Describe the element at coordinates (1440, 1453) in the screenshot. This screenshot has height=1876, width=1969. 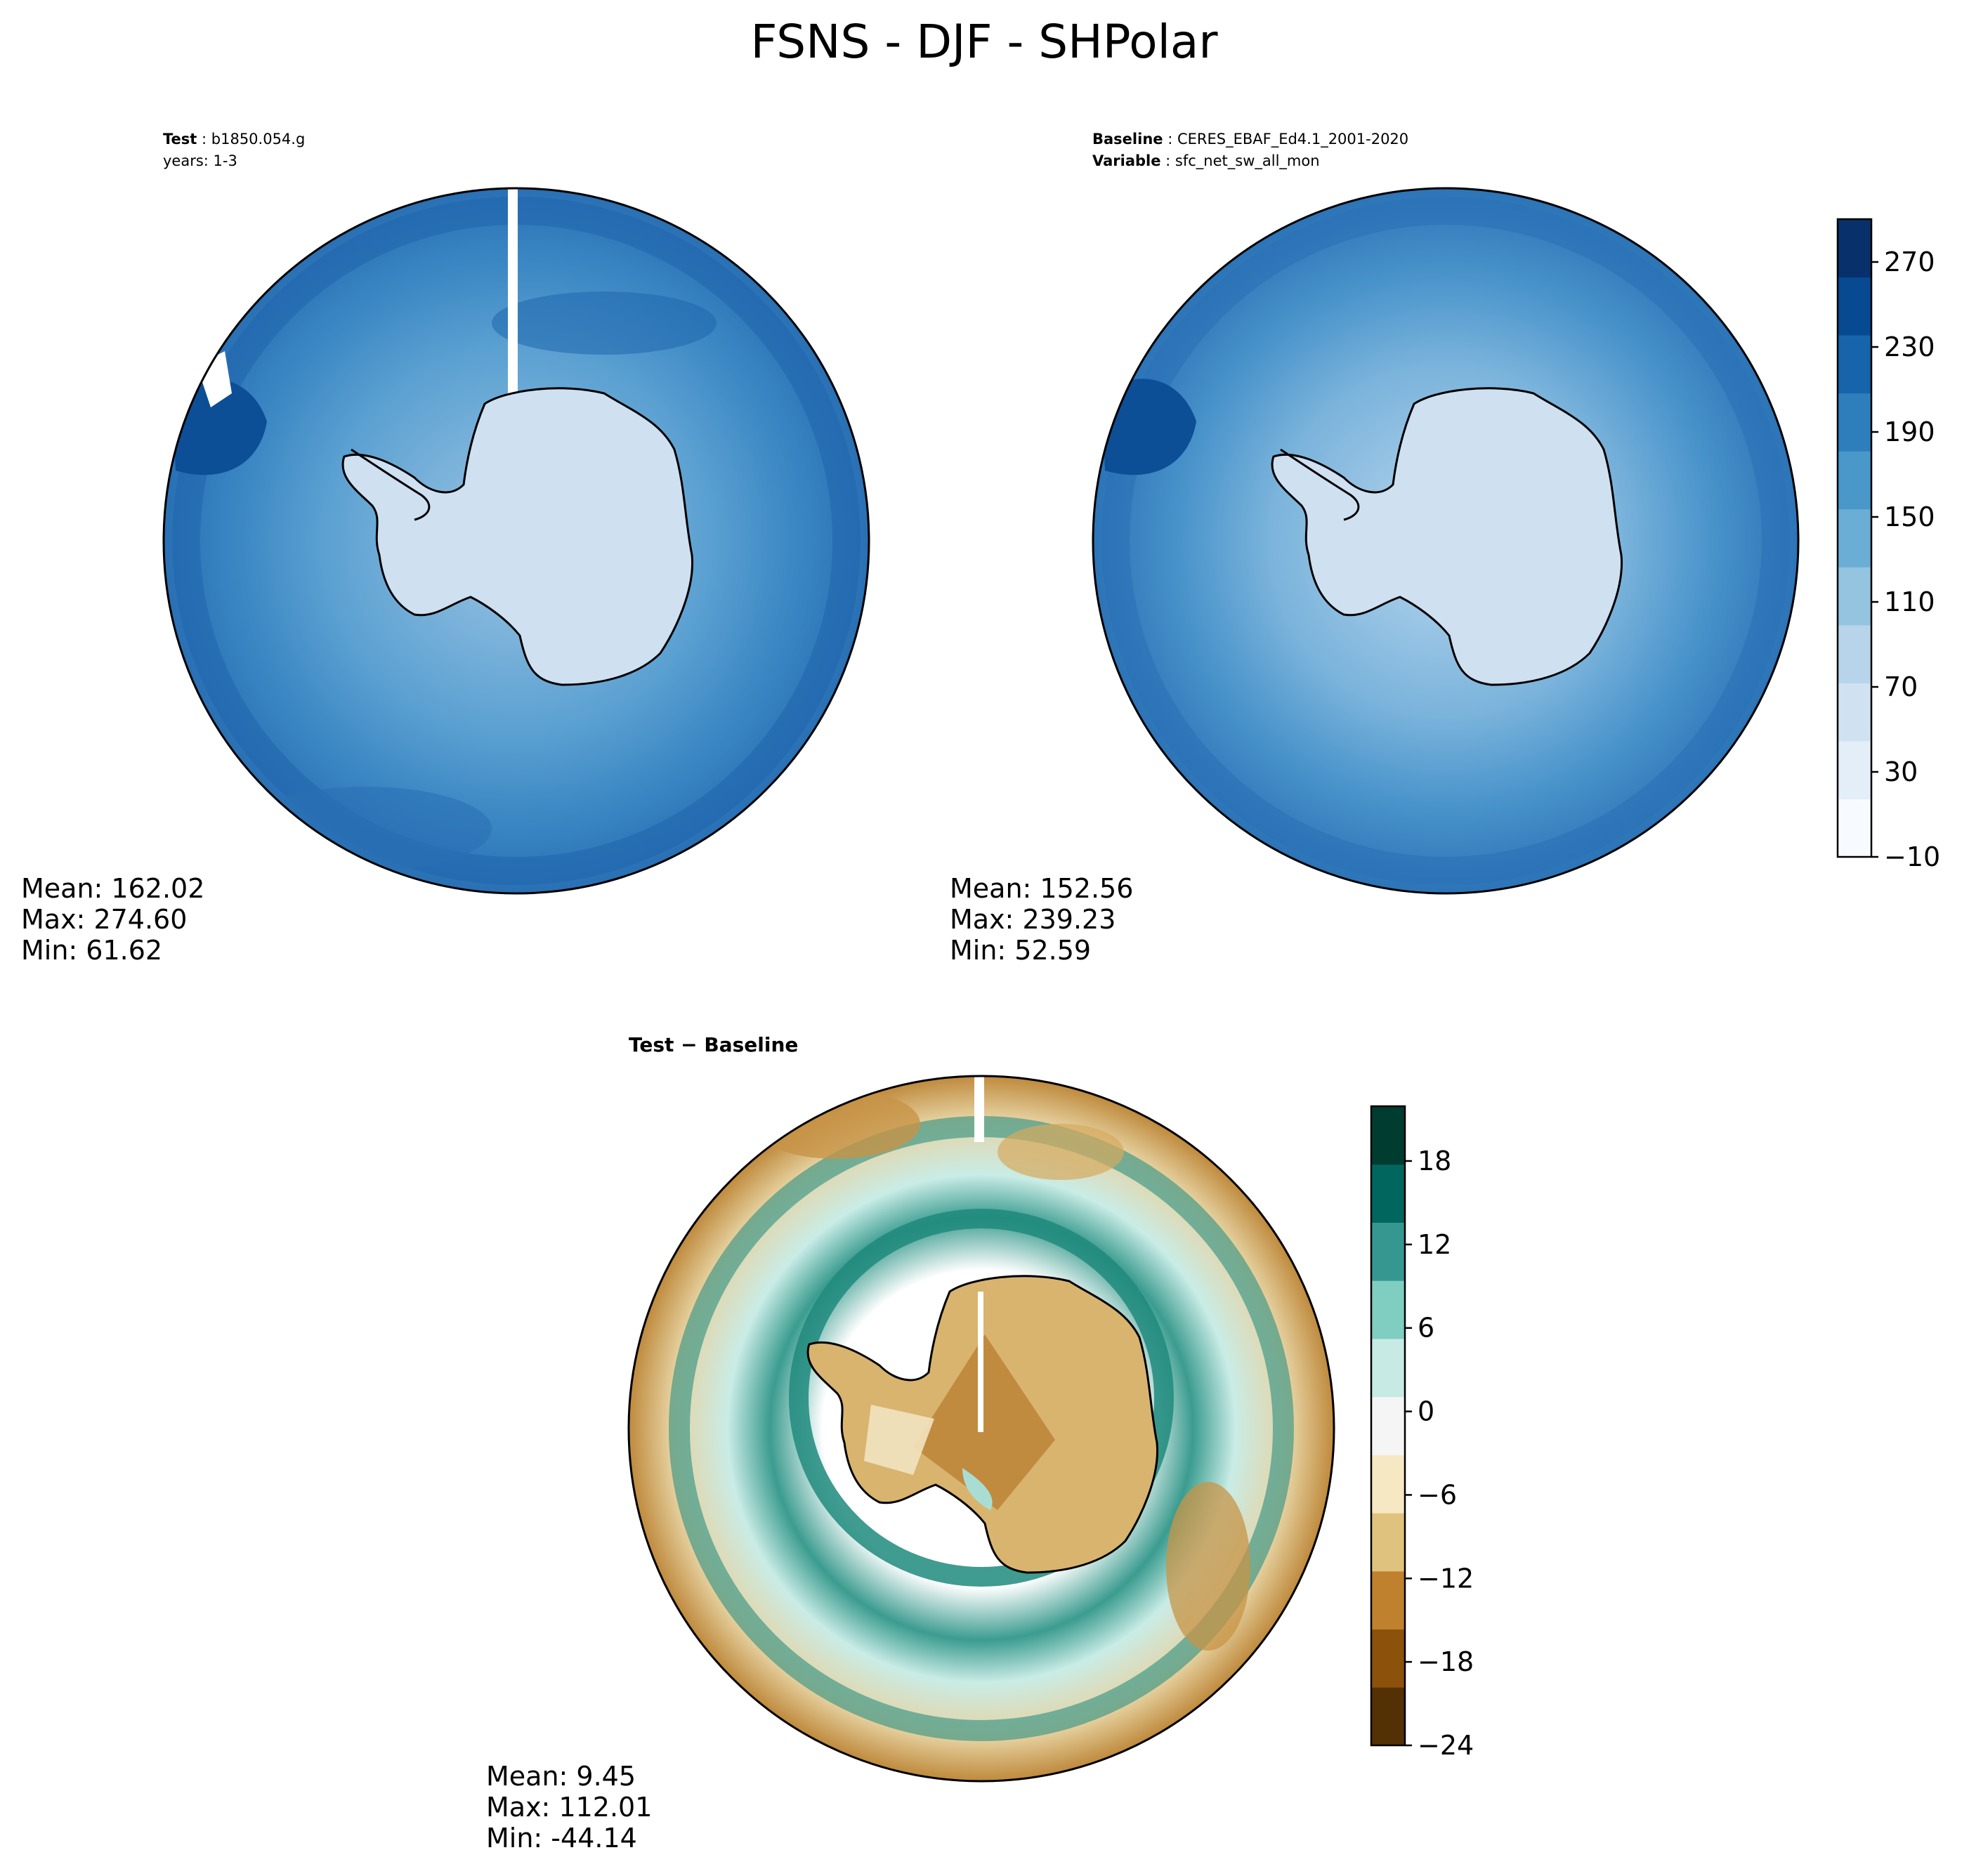
I see `colorbar-diff-ticks: 18 12 6 0 −6 −12 −18 −24` at that location.